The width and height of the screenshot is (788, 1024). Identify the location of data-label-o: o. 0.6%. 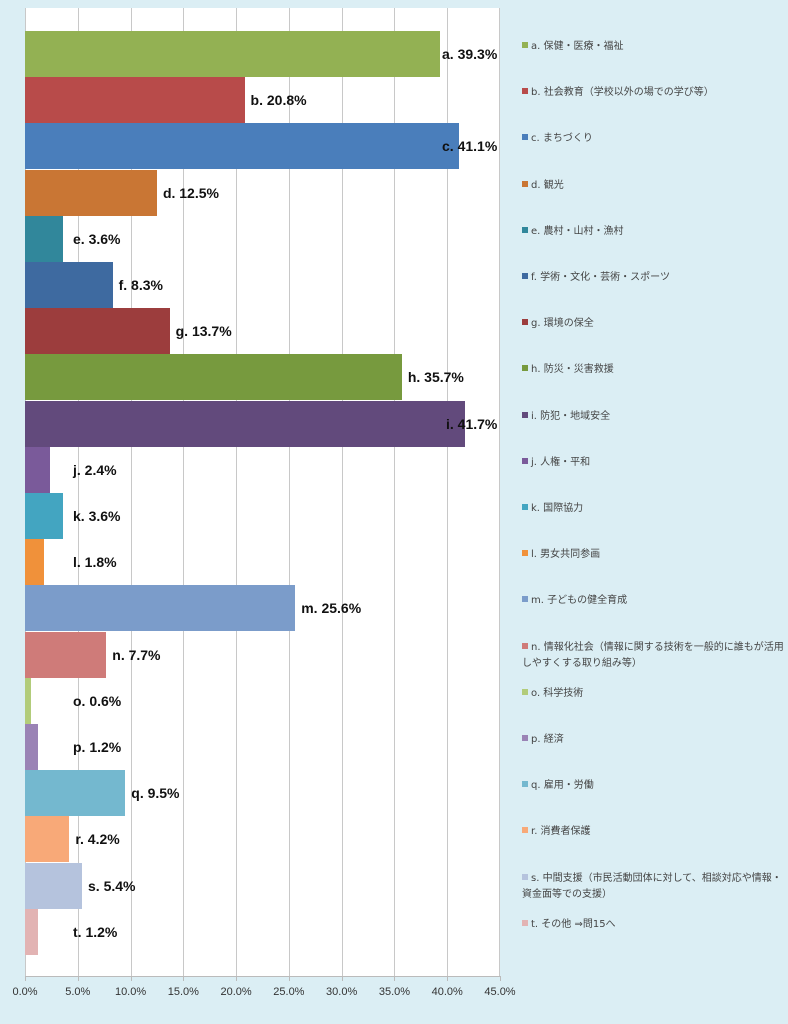
(97, 700).